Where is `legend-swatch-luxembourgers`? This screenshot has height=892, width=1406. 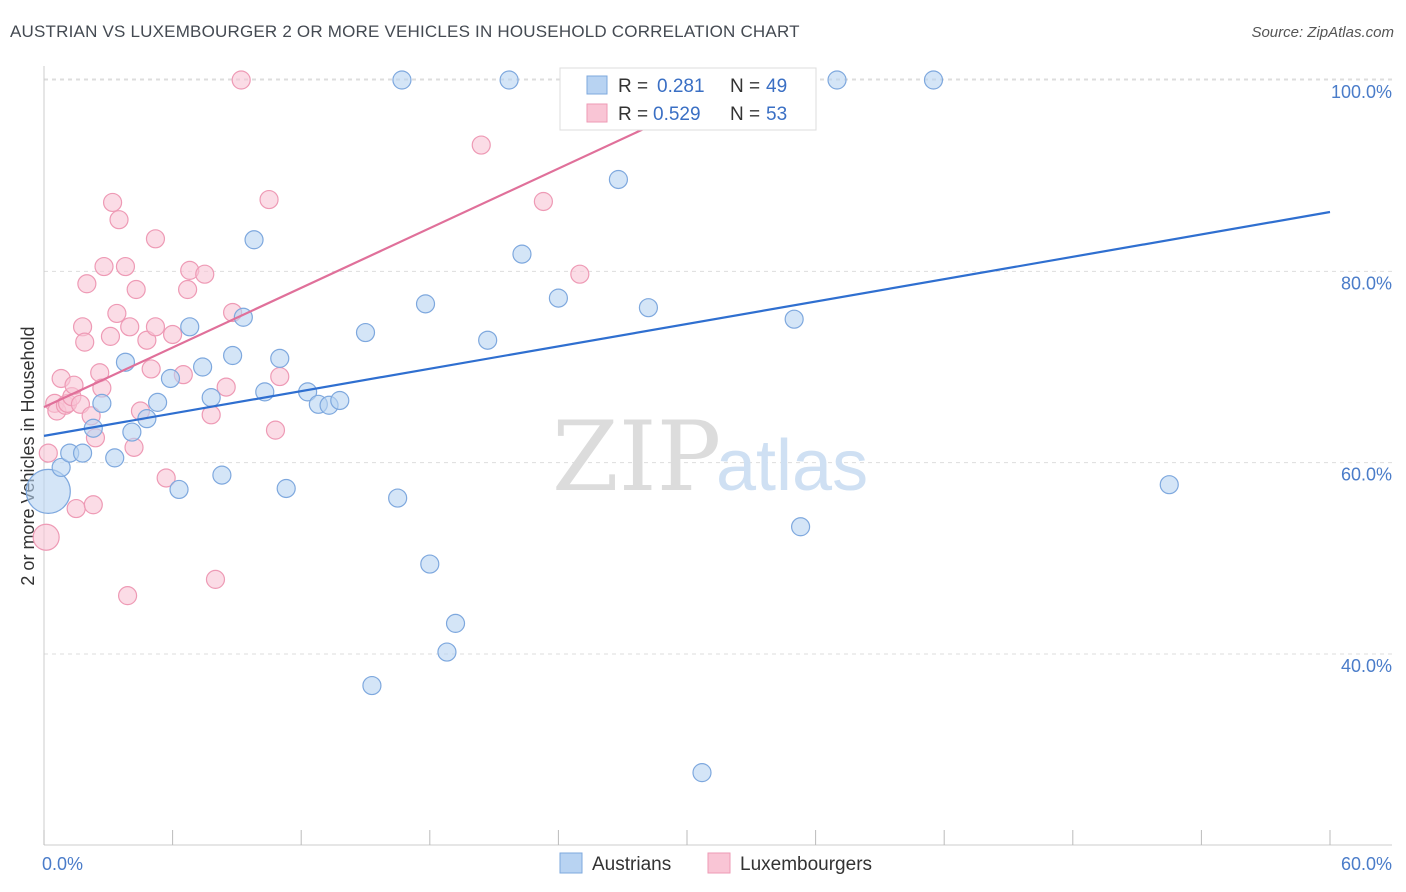
legend-swatch-luxembourgers is located at coordinates (597, 113).